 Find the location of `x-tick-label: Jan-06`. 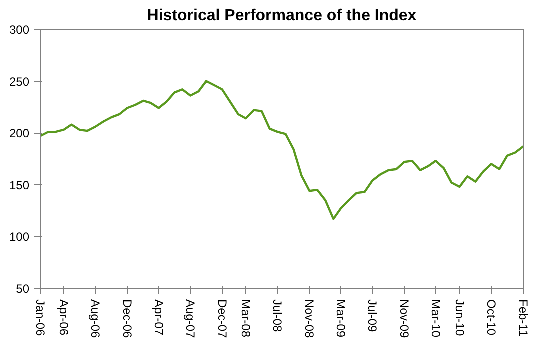

x-tick-label: Jan-06 is located at coordinates (41, 318).